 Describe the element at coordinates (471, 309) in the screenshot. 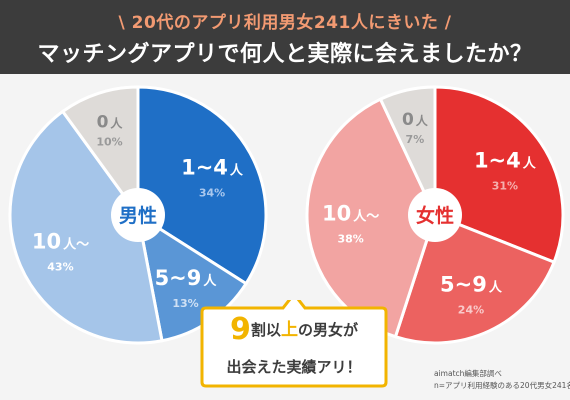

I see `slice-percent-female-1: 24%` at that location.